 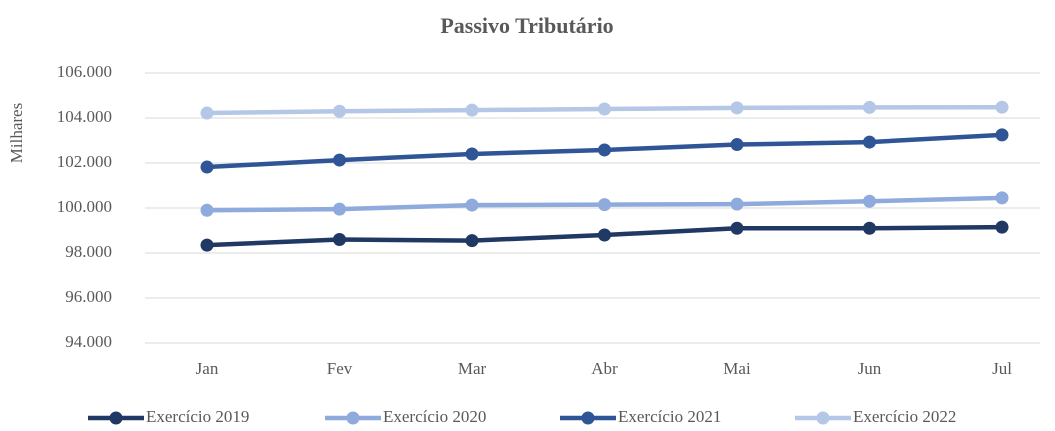 I want to click on x-tick-label: Fev, so click(x=340, y=368).